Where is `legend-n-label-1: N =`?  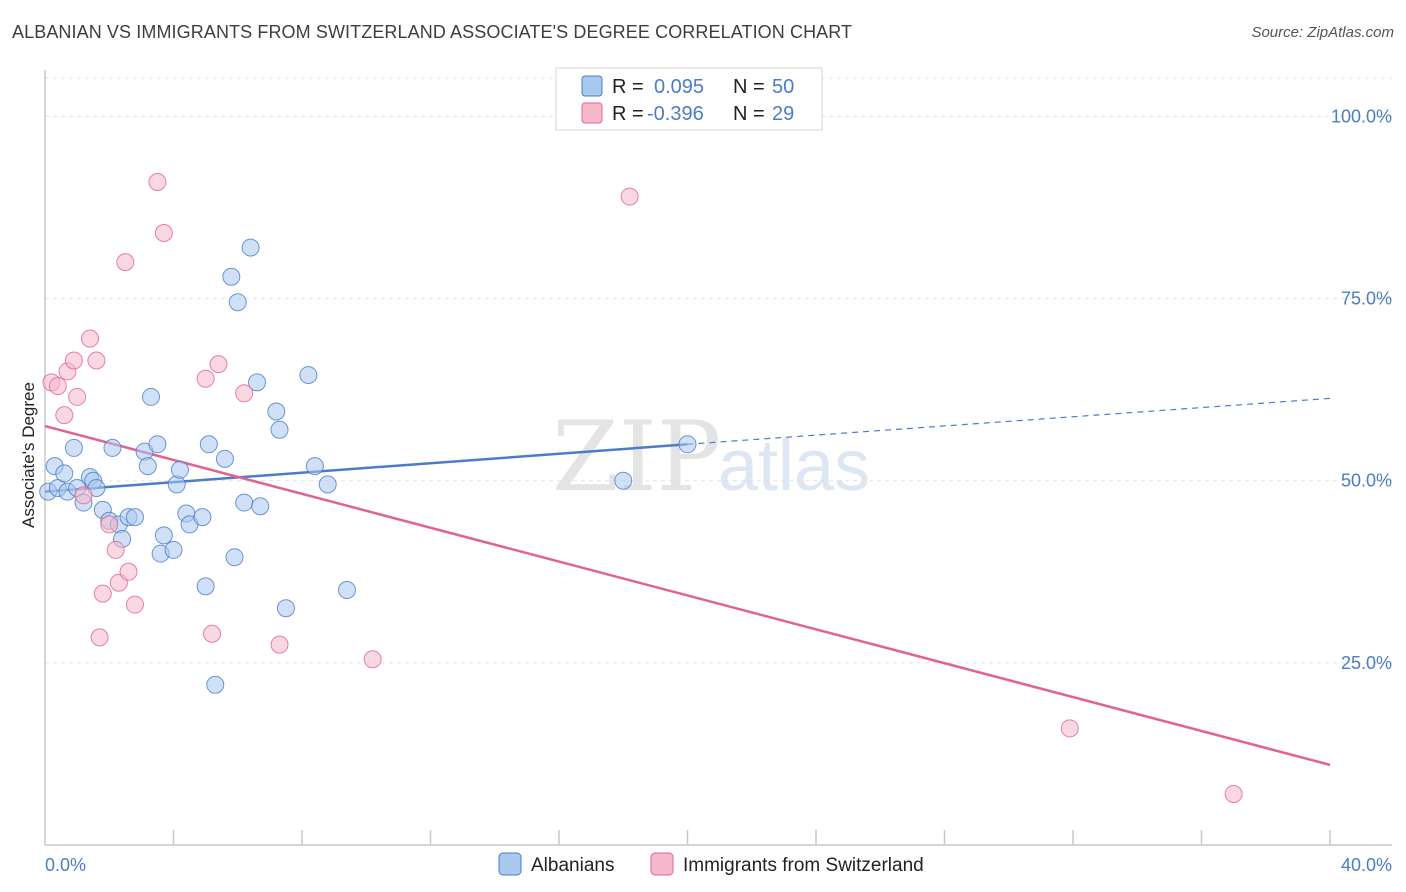 legend-n-label-1: N = is located at coordinates (749, 87).